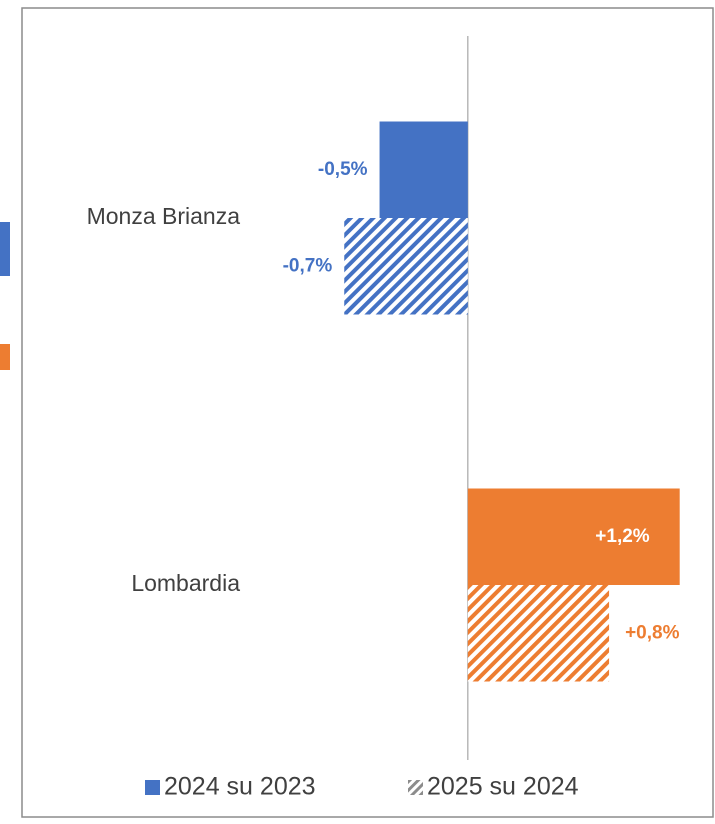  I want to click on legend-label: 2024 su 2023, so click(240, 787).